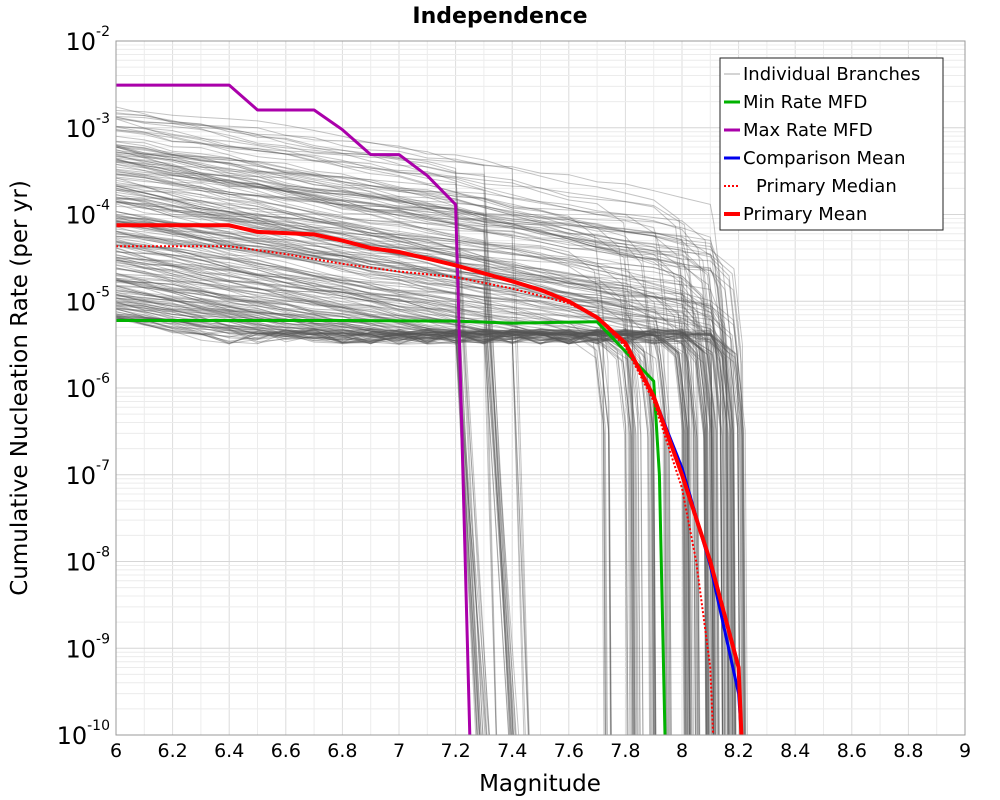 The image size is (1000, 800). Describe the element at coordinates (738, 751) in the screenshot. I see `x-tick-label: 8.2` at that location.